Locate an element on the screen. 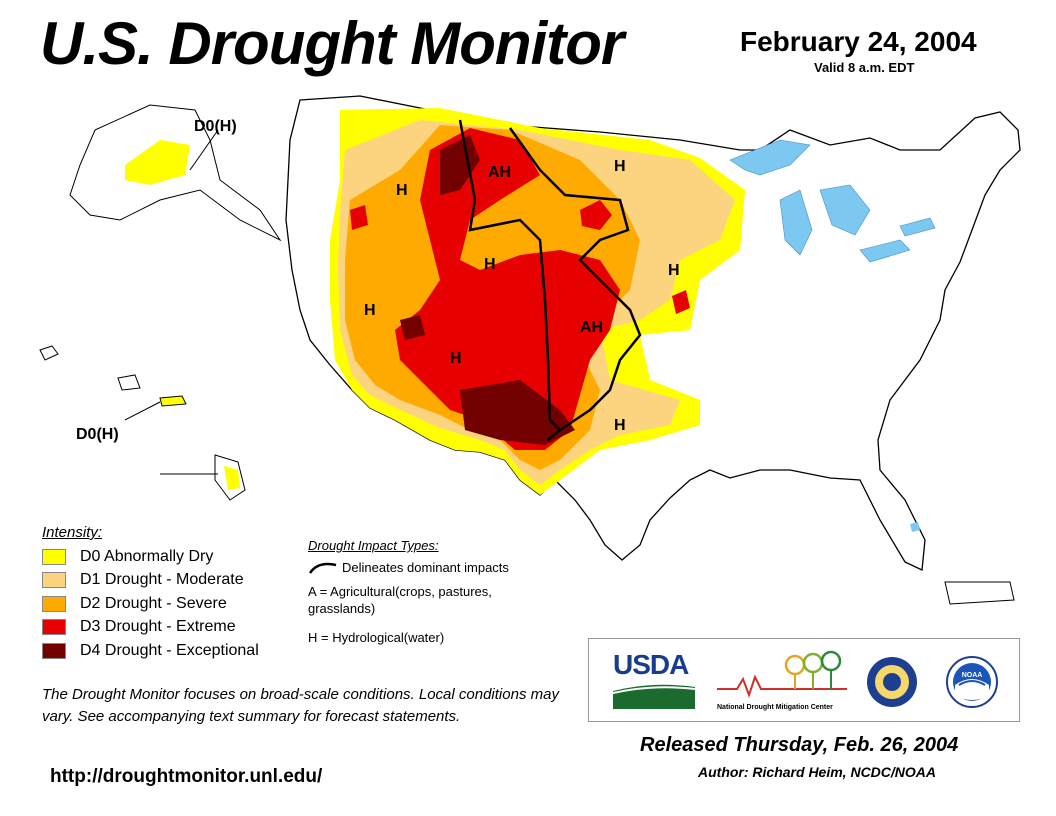 The height and width of the screenshot is (816, 1056). legend-swatch-d2 is located at coordinates (54, 603).